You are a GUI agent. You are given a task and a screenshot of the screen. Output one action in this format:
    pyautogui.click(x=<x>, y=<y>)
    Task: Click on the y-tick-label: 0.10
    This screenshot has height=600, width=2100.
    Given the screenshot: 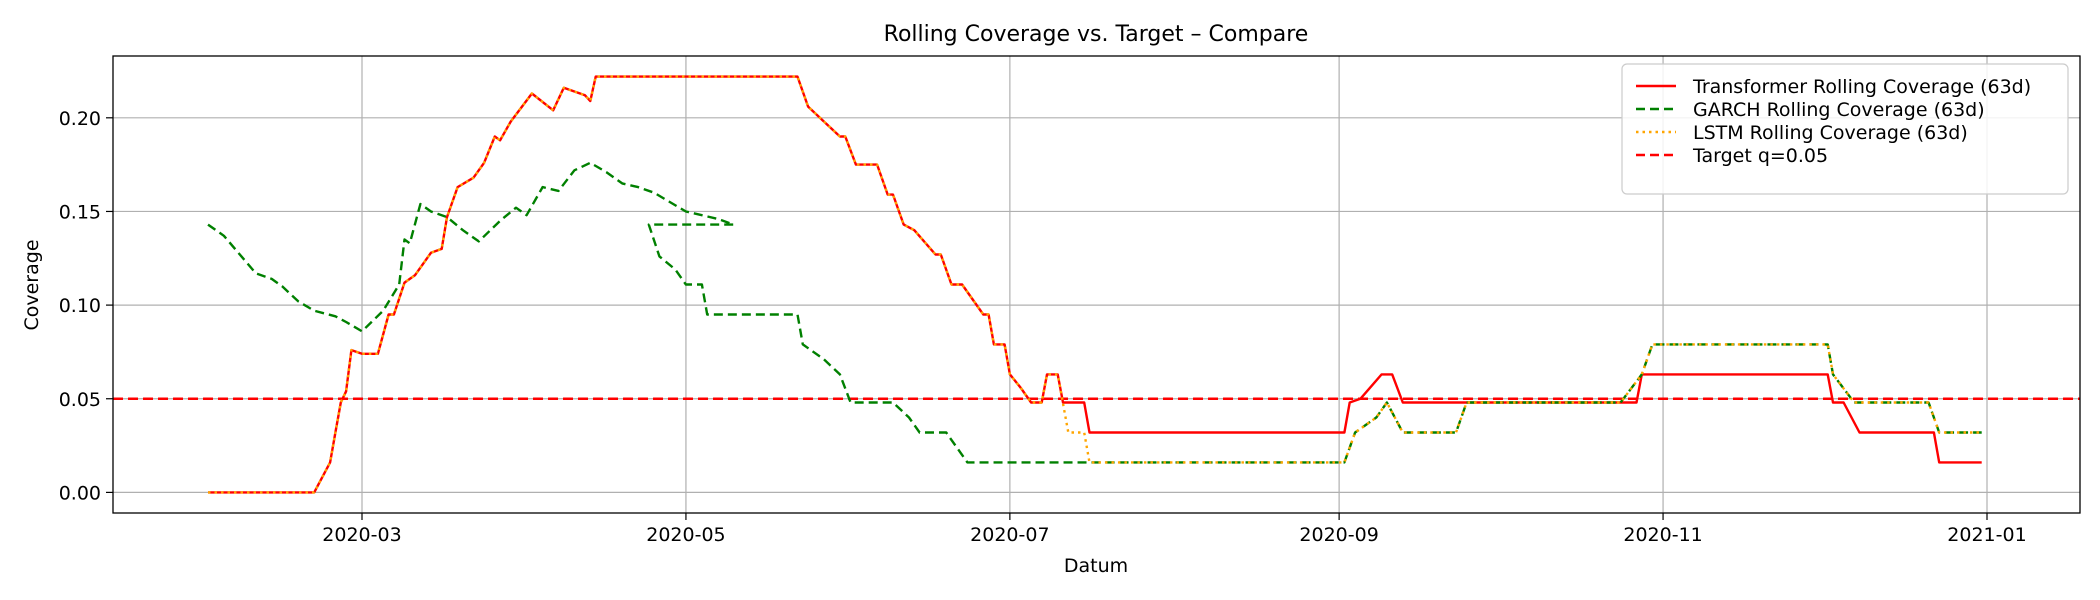 What is the action you would take?
    pyautogui.click(x=80, y=306)
    